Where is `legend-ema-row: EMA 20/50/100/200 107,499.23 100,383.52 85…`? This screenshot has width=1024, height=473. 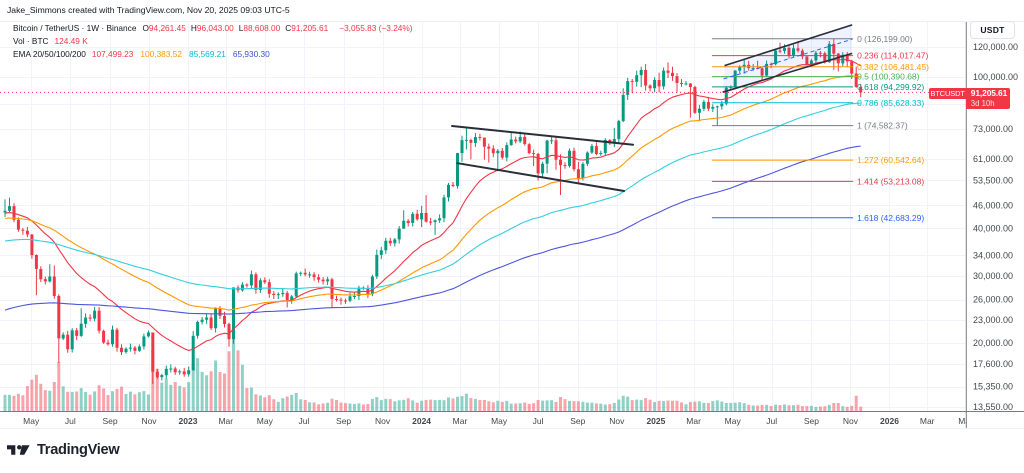
legend-ema-row: EMA 20/50/100/200 107,499.23 100,383.52 85… is located at coordinates (213, 54).